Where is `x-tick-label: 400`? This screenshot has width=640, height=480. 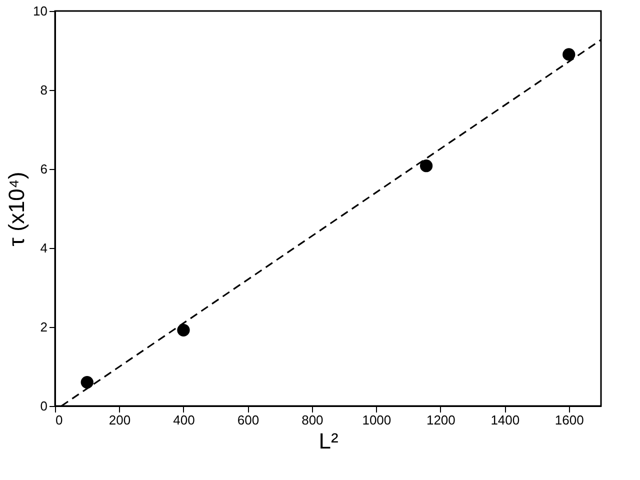 x-tick-label: 400 is located at coordinates (184, 420).